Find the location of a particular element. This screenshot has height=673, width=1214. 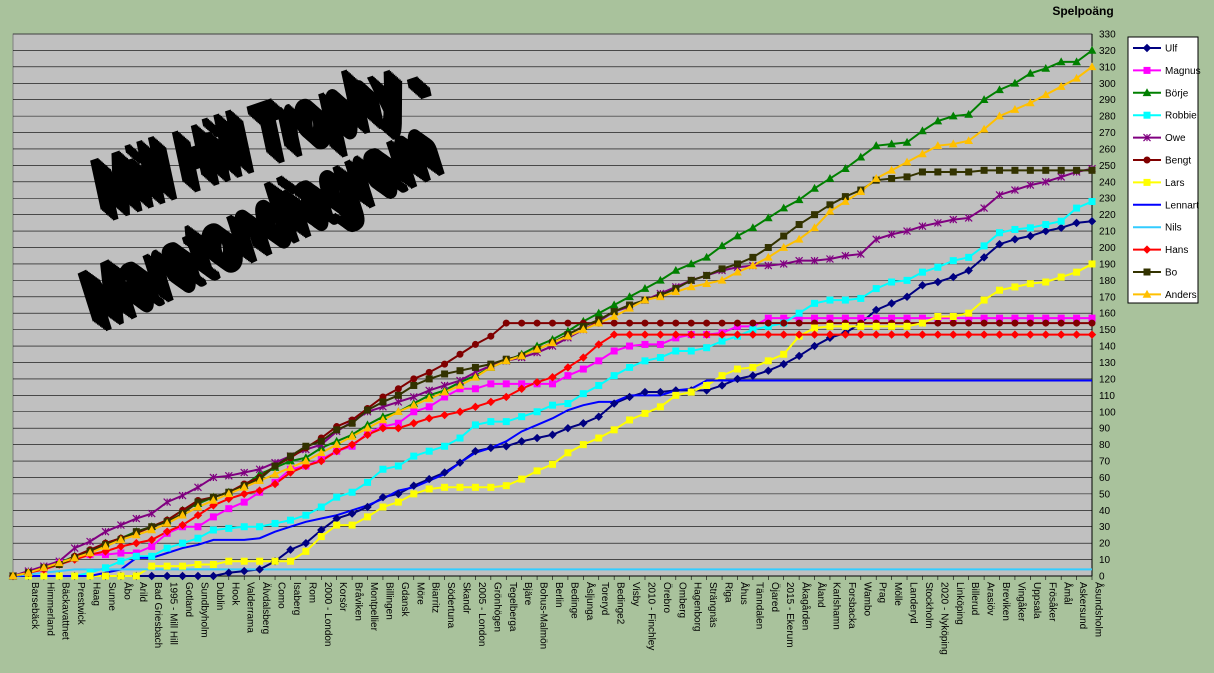

x-tick-label: Hook is located at coordinates (234, 594).